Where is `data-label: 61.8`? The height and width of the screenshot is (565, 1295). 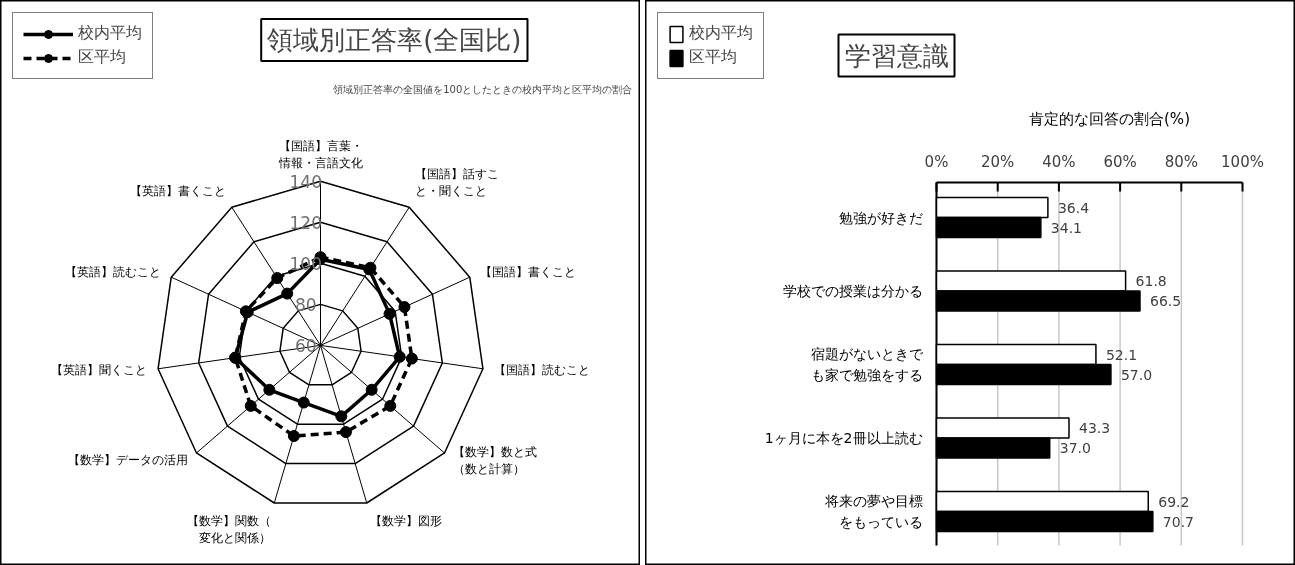 data-label: 61.8 is located at coordinates (1151, 281).